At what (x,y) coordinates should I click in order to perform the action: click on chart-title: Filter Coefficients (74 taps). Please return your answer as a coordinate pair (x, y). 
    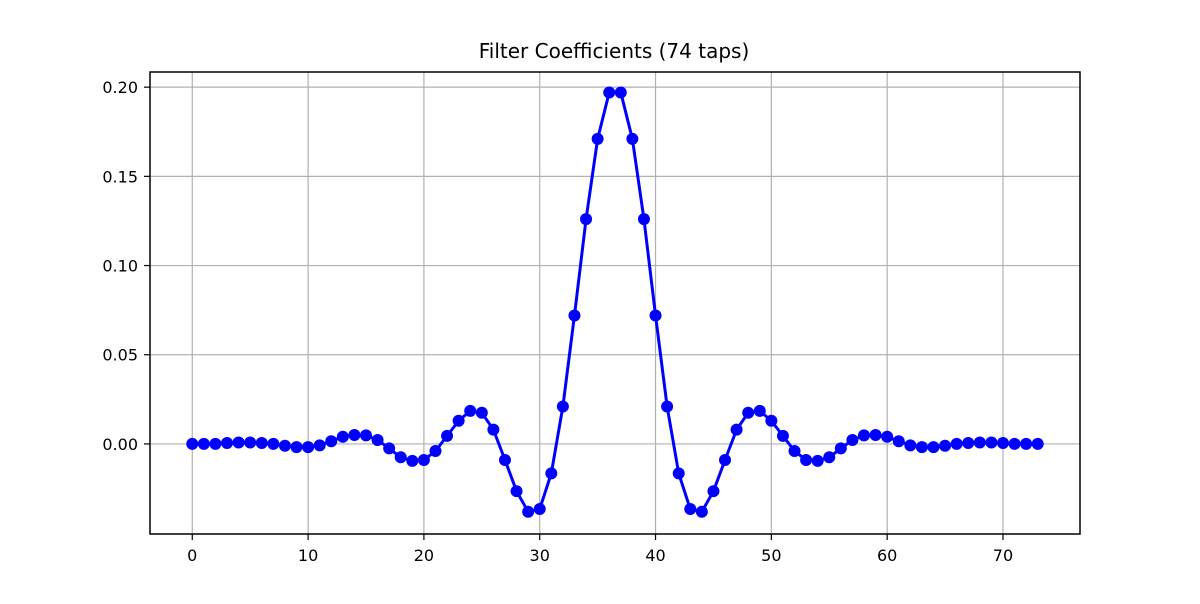
    Looking at the image, I should click on (614, 51).